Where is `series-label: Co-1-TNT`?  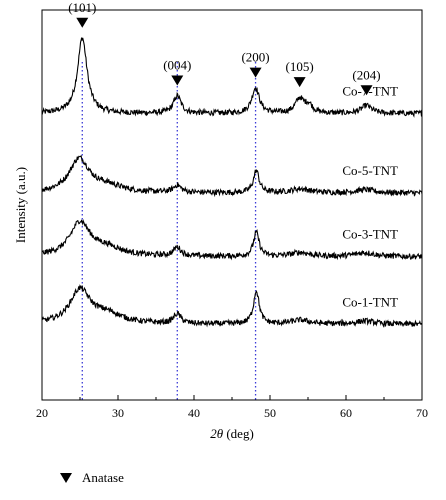 series-label: Co-1-TNT is located at coordinates (370, 301).